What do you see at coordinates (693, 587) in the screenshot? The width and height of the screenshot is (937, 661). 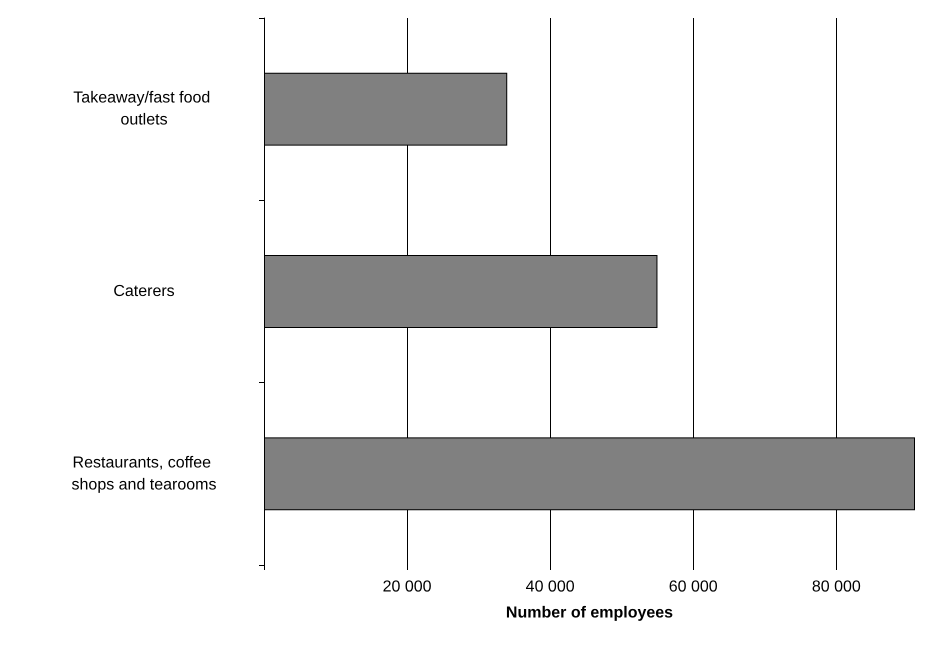 I see `x-tick-label: 60 000` at bounding box center [693, 587].